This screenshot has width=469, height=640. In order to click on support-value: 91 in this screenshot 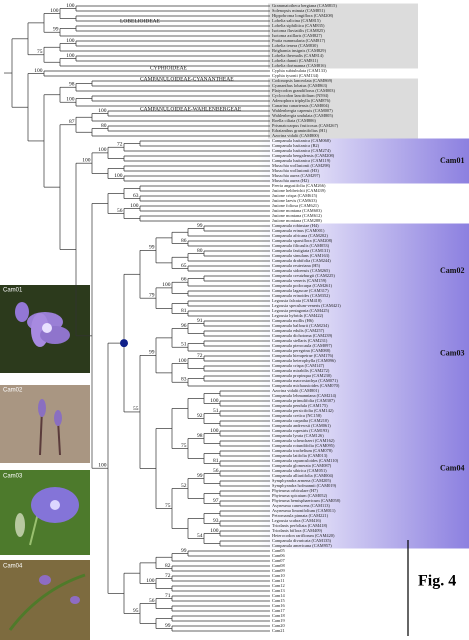, I will do `click(200, 321)`.